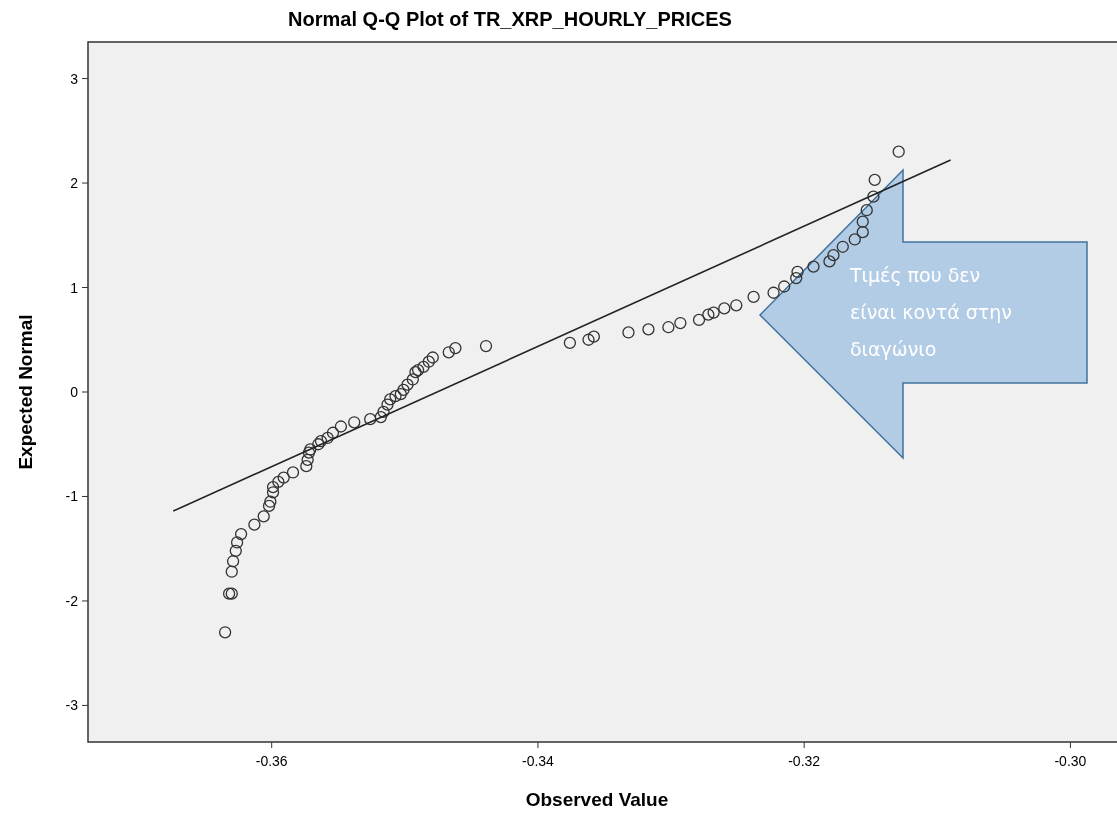 The width and height of the screenshot is (1117, 819). What do you see at coordinates (1070, 761) in the screenshot?
I see `x-tick-label: -0.30` at bounding box center [1070, 761].